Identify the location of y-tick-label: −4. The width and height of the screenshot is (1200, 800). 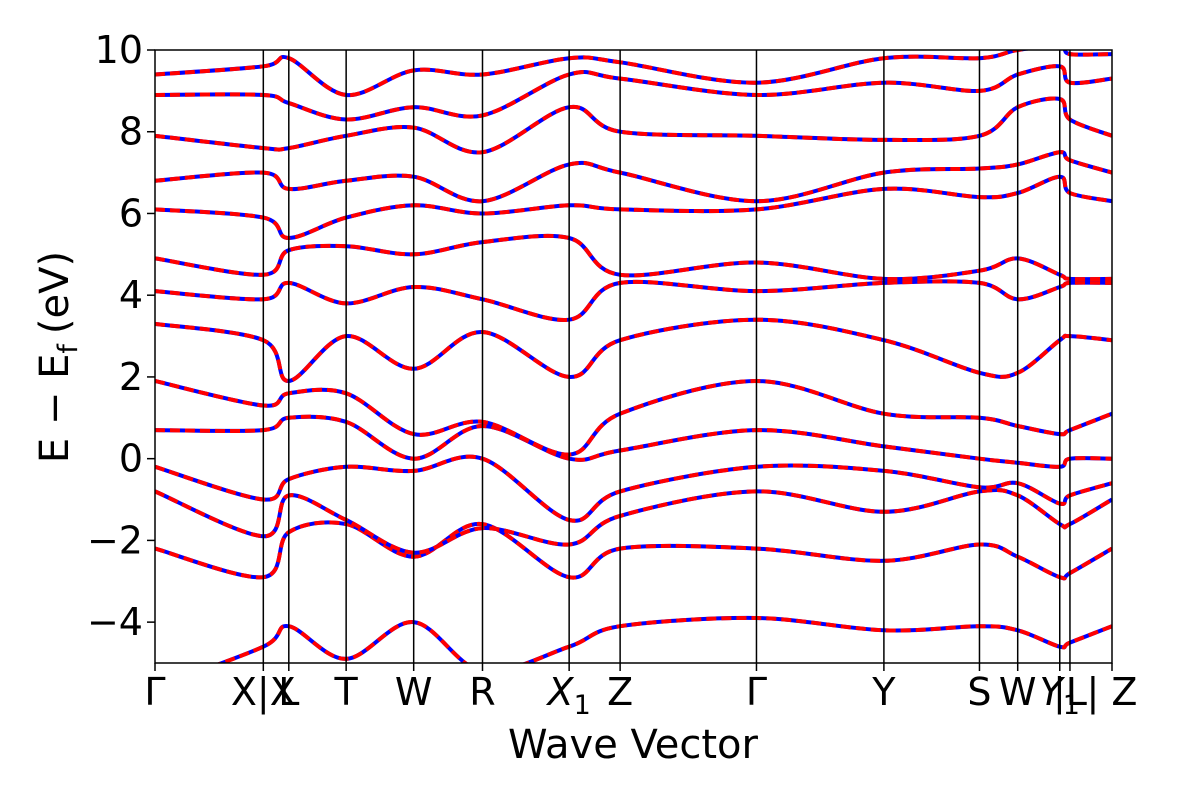
(115, 622).